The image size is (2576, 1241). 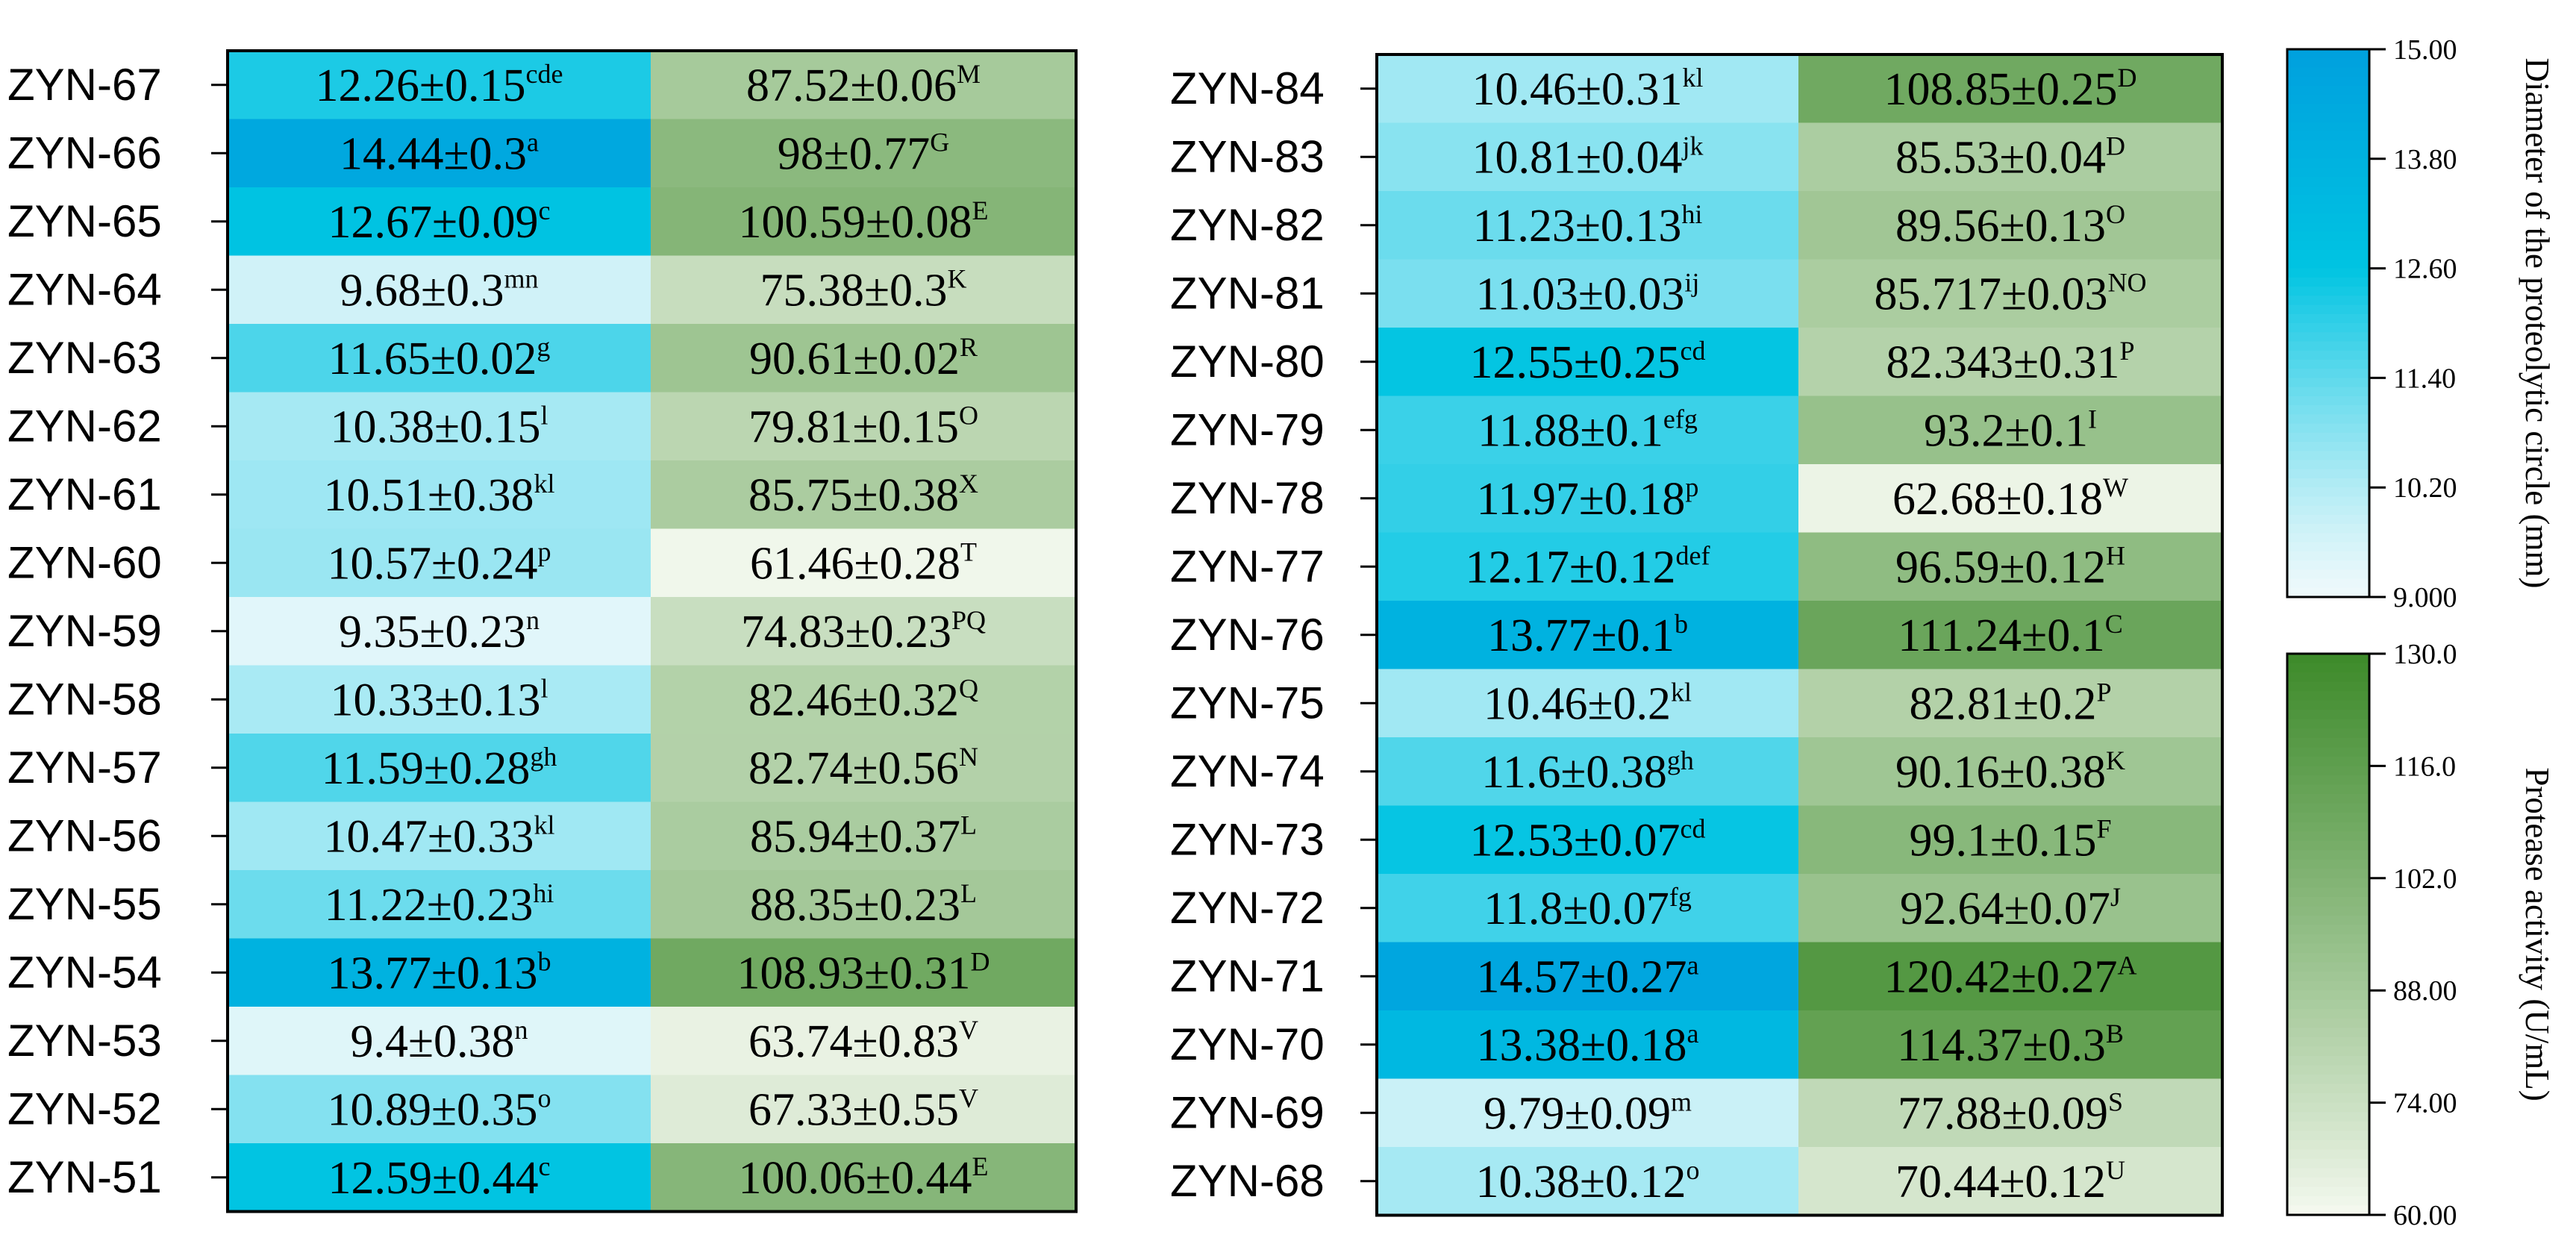 I want to click on activity-significance: L, so click(x=968, y=893).